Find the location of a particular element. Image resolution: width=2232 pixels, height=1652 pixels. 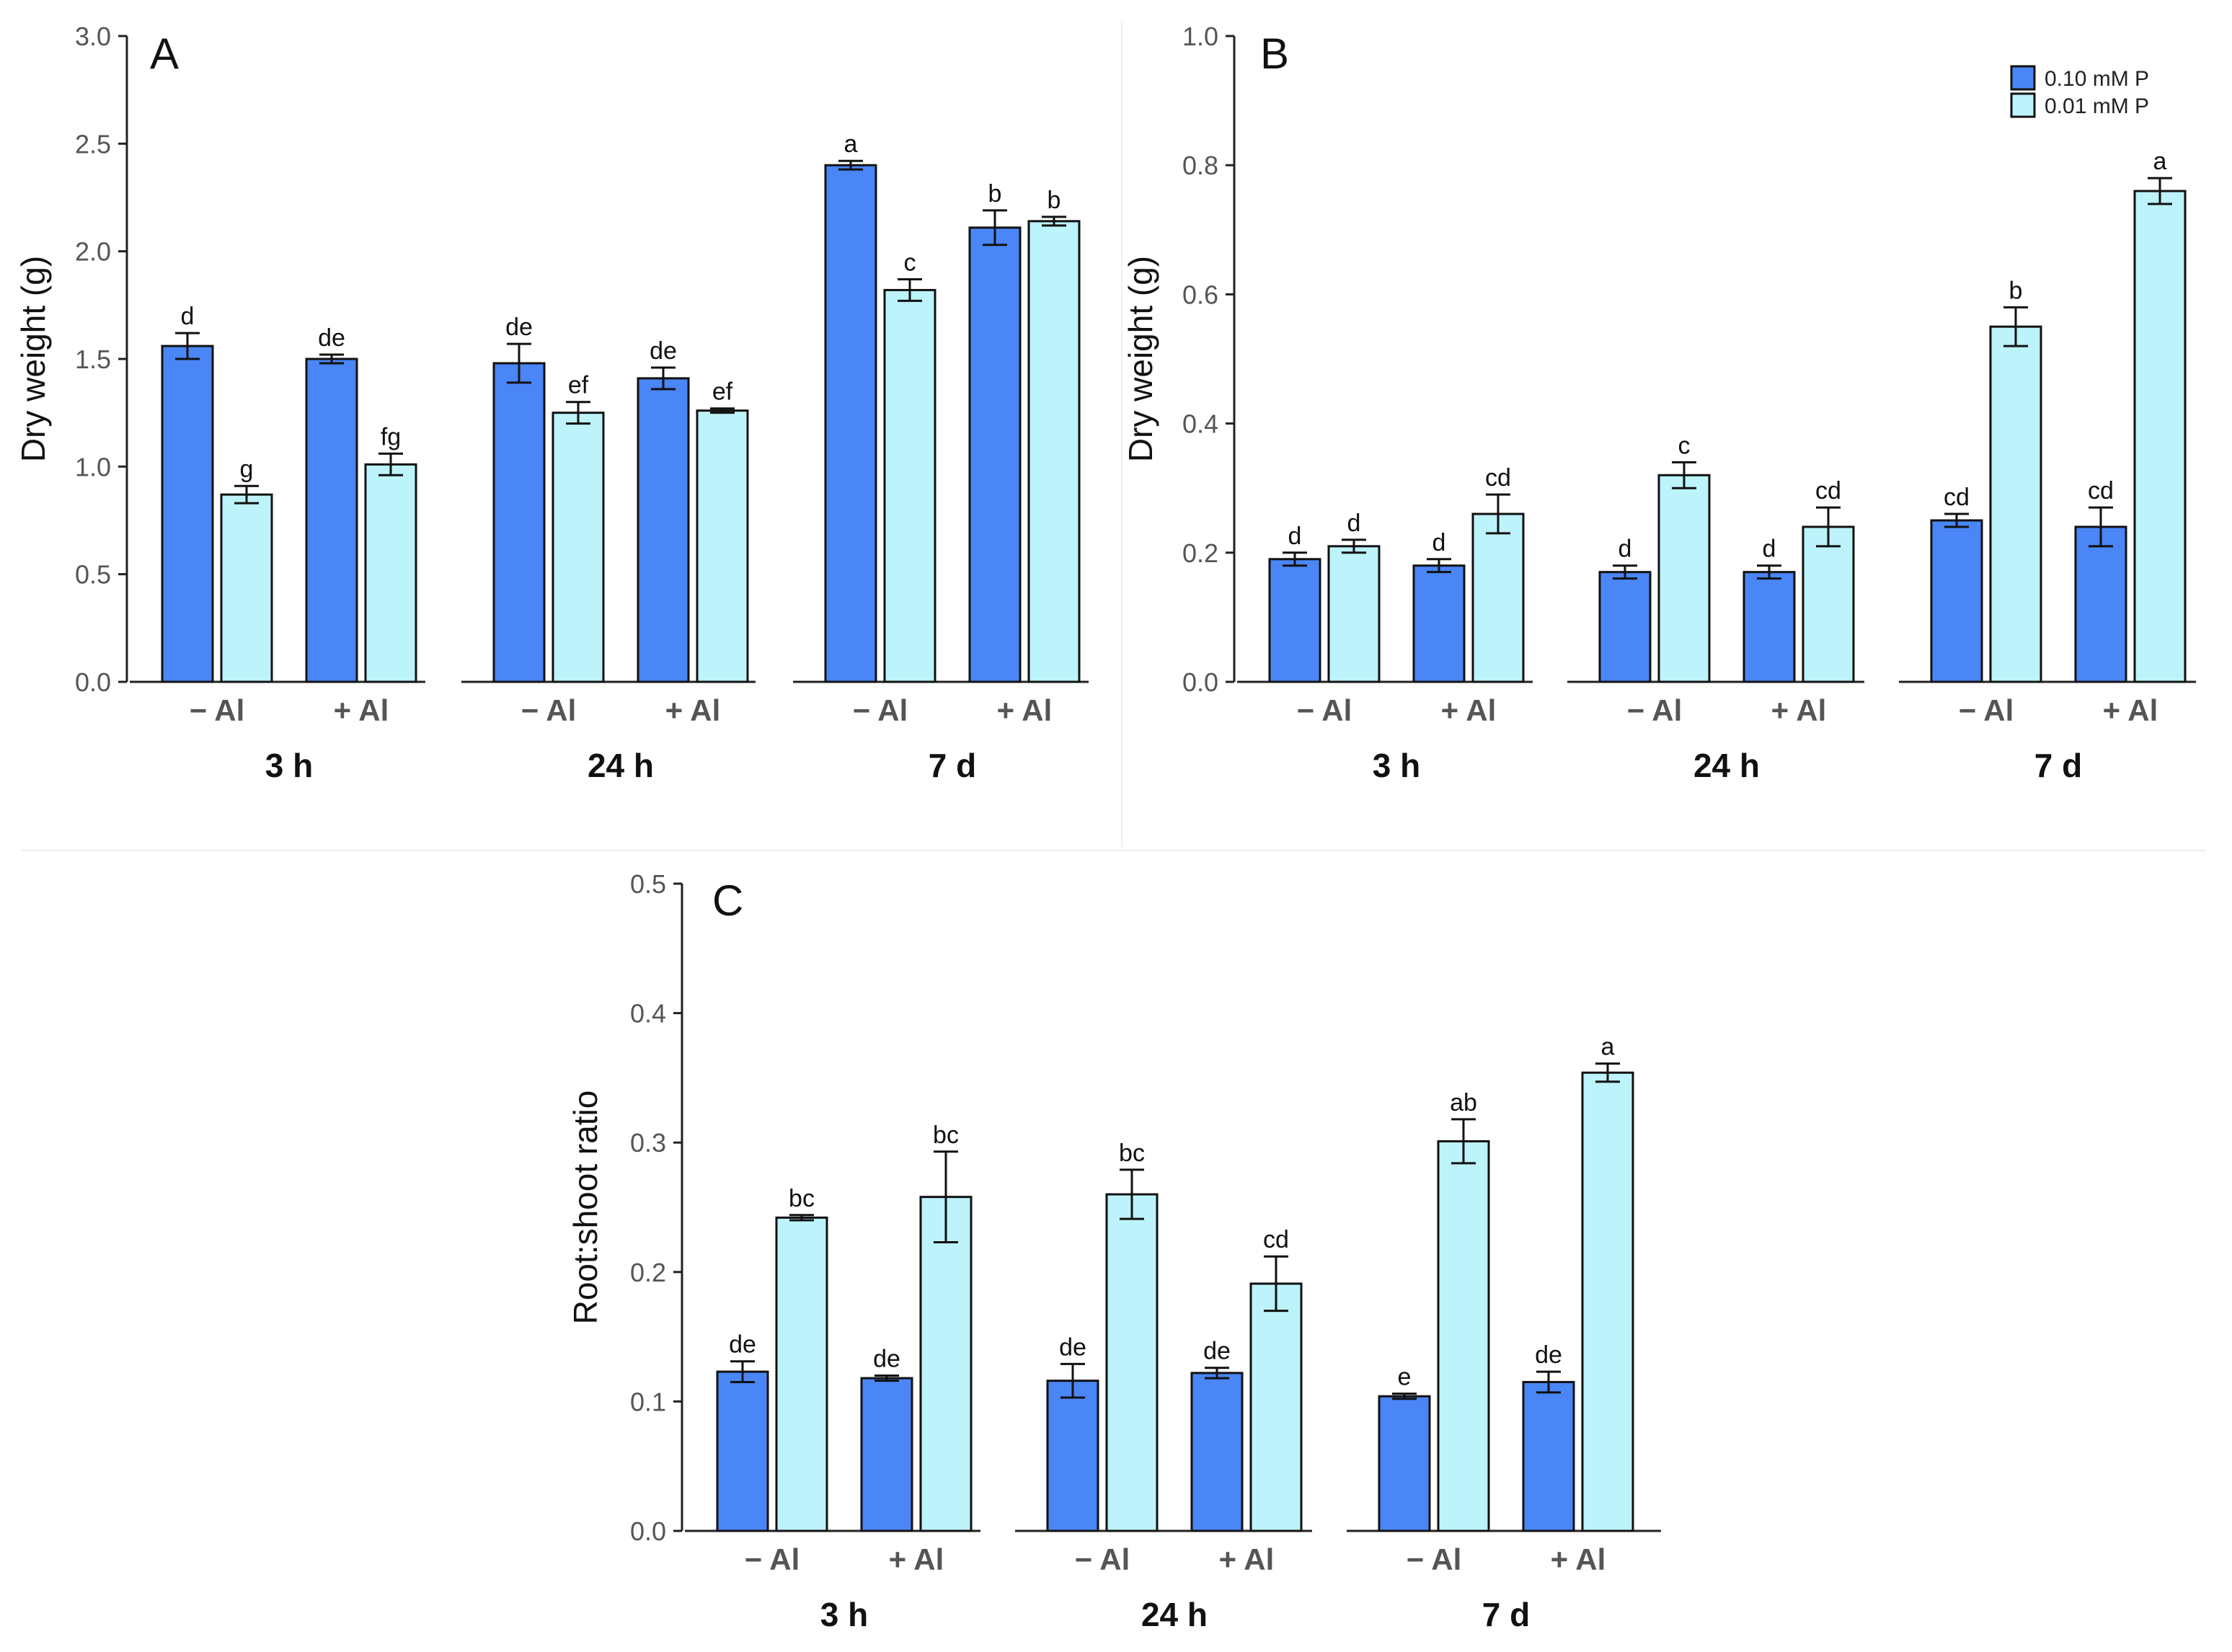

y-tick-label: 2.5 is located at coordinates (93, 144).